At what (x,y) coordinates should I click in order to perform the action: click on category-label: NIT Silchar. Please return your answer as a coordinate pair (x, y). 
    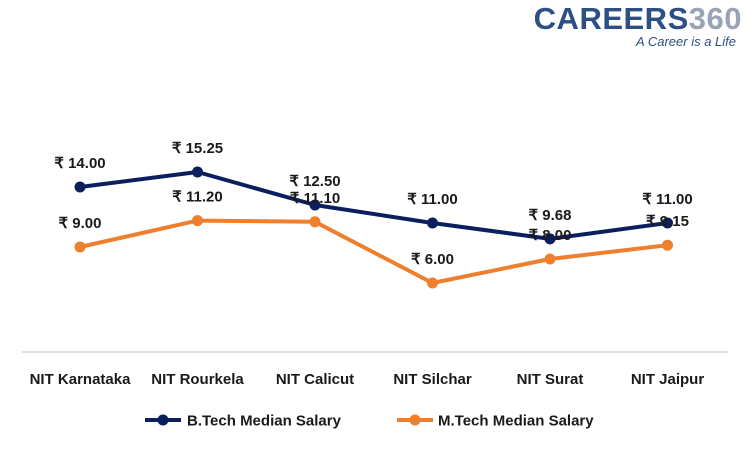
    Looking at the image, I should click on (432, 379).